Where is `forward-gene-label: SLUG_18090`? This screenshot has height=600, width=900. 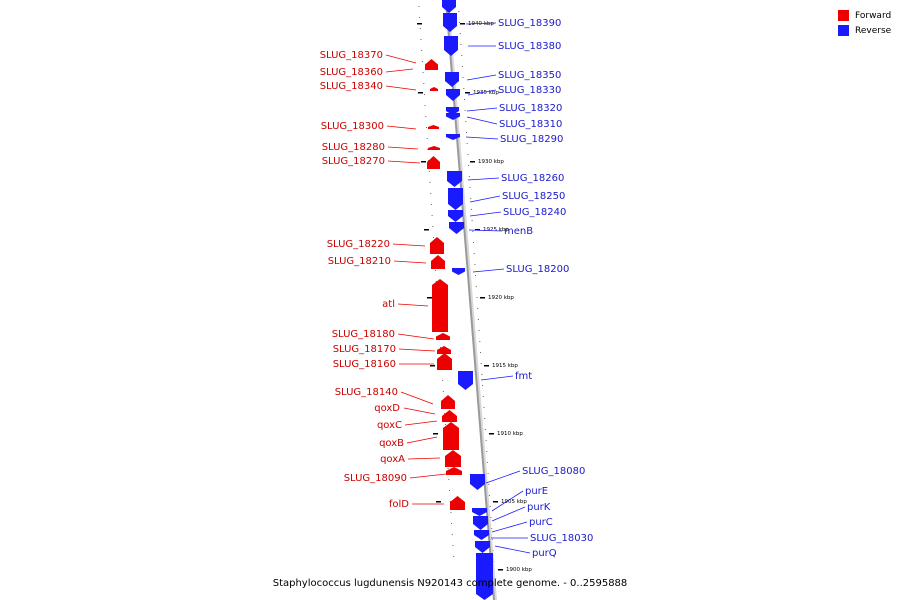 forward-gene-label: SLUG_18090 is located at coordinates (375, 478).